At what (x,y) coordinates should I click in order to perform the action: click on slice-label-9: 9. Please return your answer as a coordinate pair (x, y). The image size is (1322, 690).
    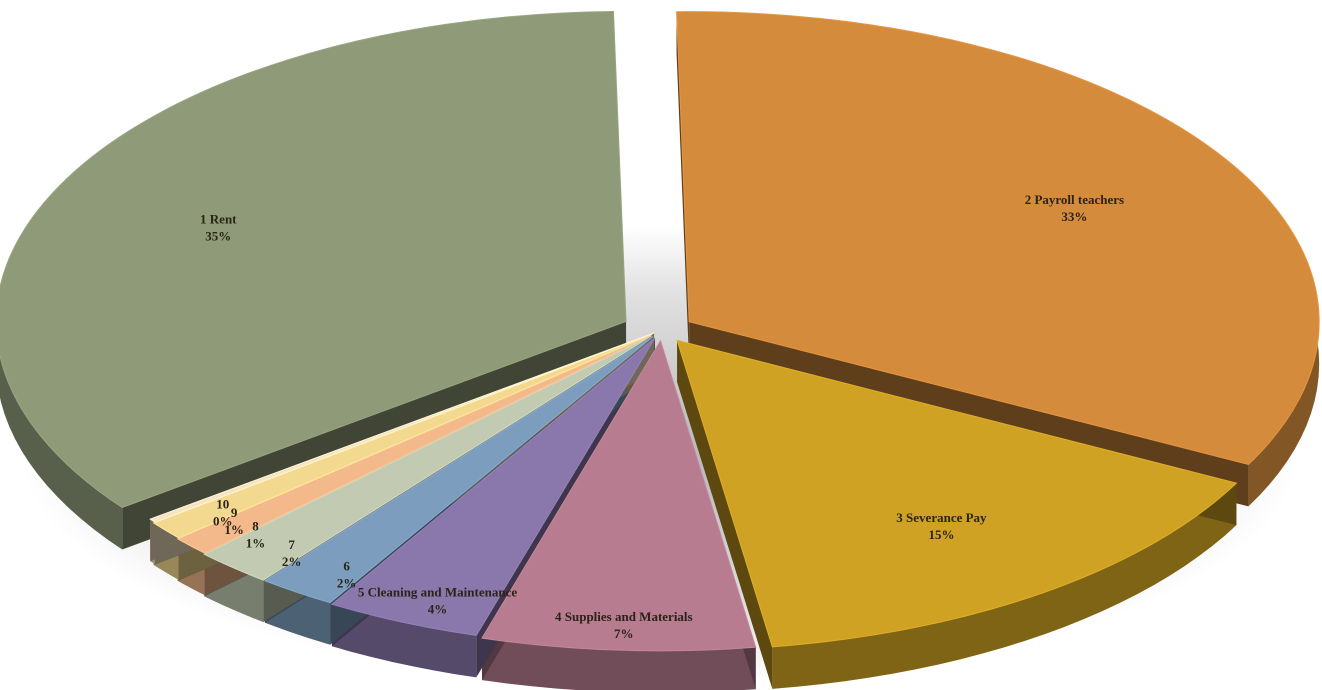
    Looking at the image, I should click on (234, 512).